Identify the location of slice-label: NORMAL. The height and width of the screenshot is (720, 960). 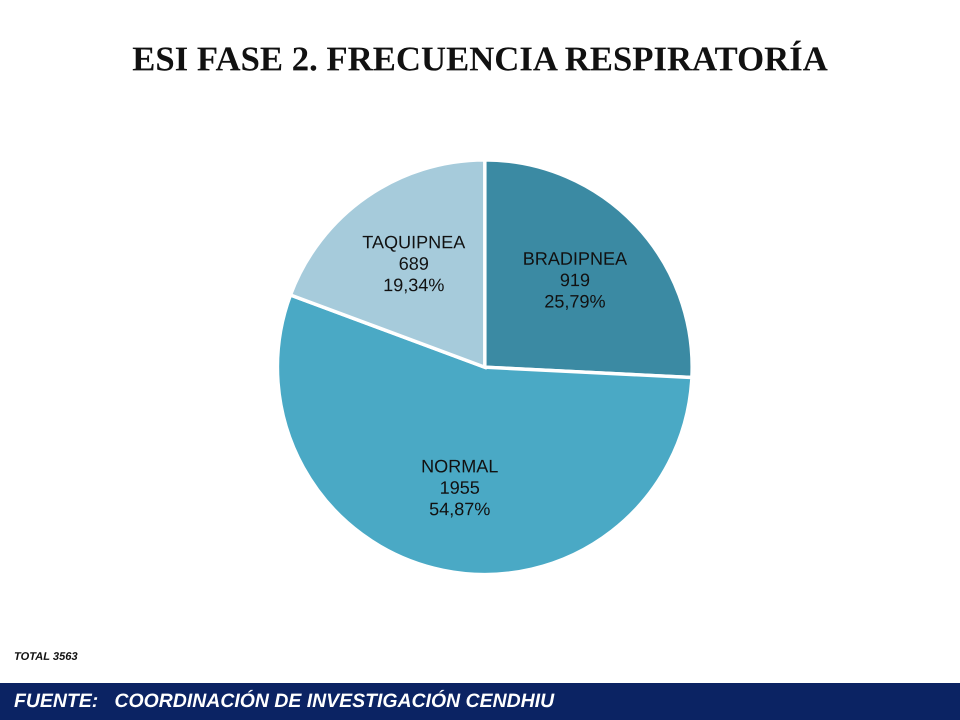
(460, 466).